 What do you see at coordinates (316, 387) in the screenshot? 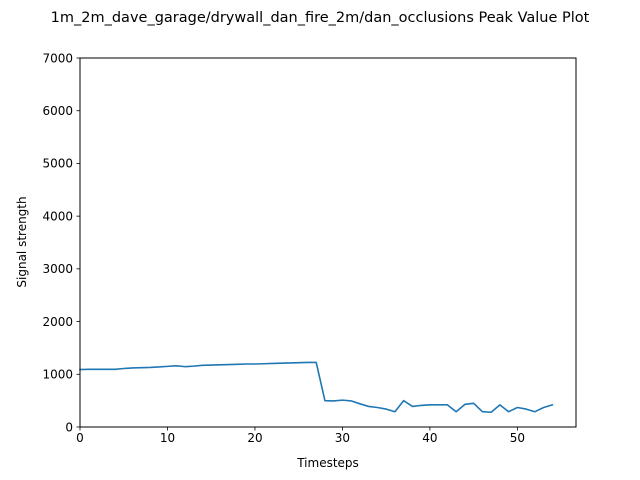
I see `data-line` at bounding box center [316, 387].